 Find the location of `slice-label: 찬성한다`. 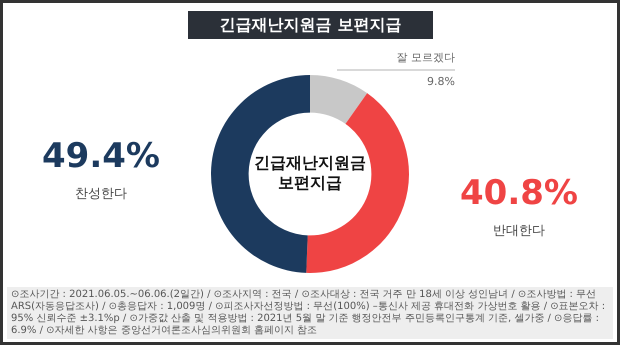

slice-label: 찬성한다 is located at coordinates (101, 194).